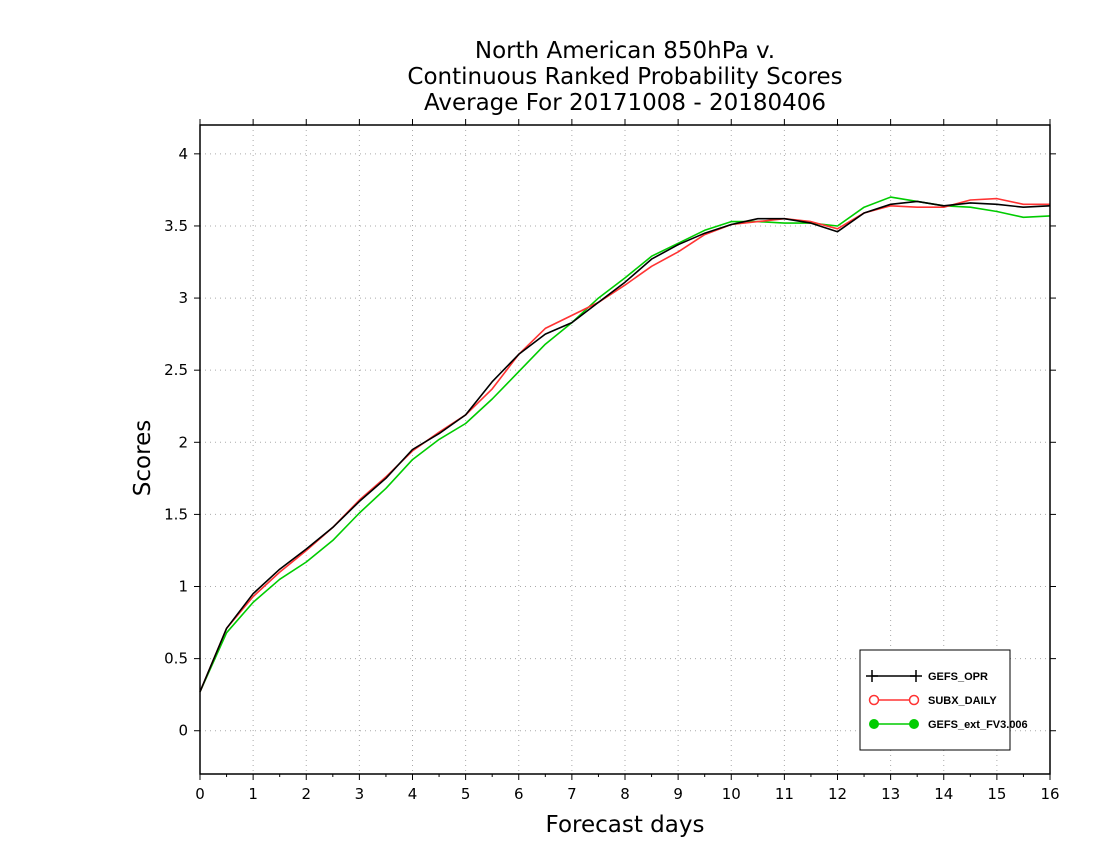 This screenshot has width=1100, height=850. What do you see at coordinates (183, 731) in the screenshot?
I see `y-tick-label: 0` at bounding box center [183, 731].